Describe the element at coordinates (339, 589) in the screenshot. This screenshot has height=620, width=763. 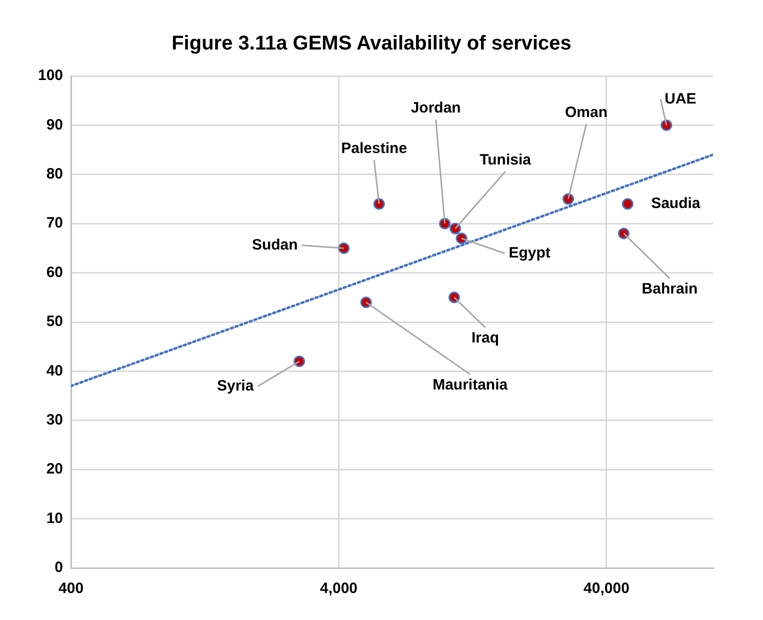
I see `x-tick-label: 4,000` at that location.